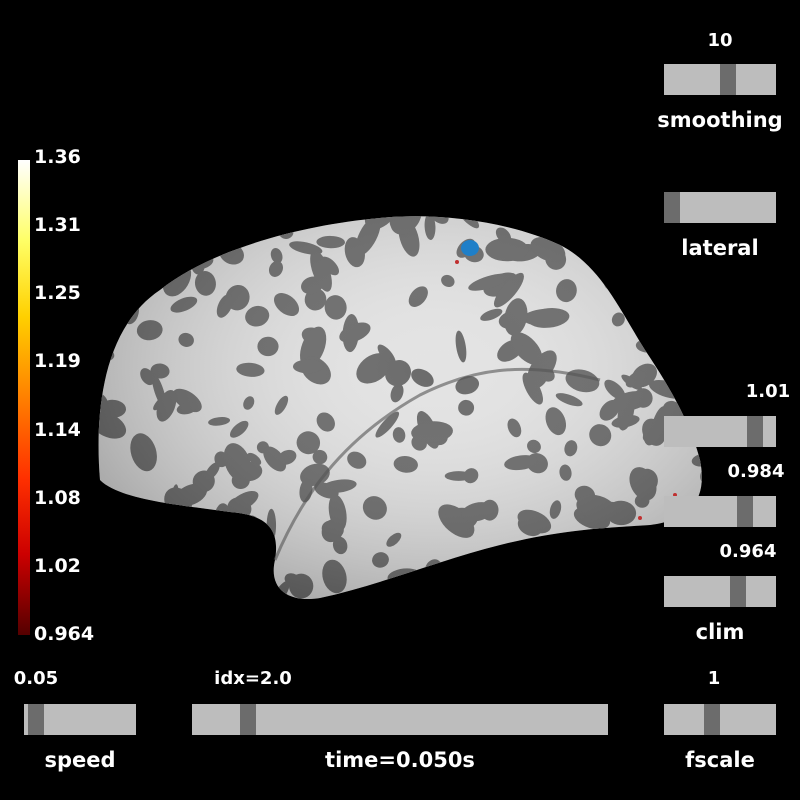  What do you see at coordinates (80, 719) in the screenshot?
I see `speed-slider` at bounding box center [80, 719].